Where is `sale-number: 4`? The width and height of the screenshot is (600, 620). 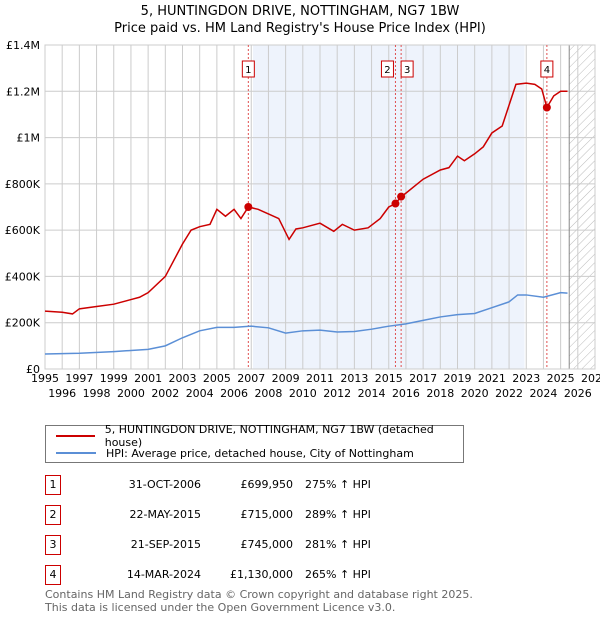 sale-number: 4 is located at coordinates (53, 575).